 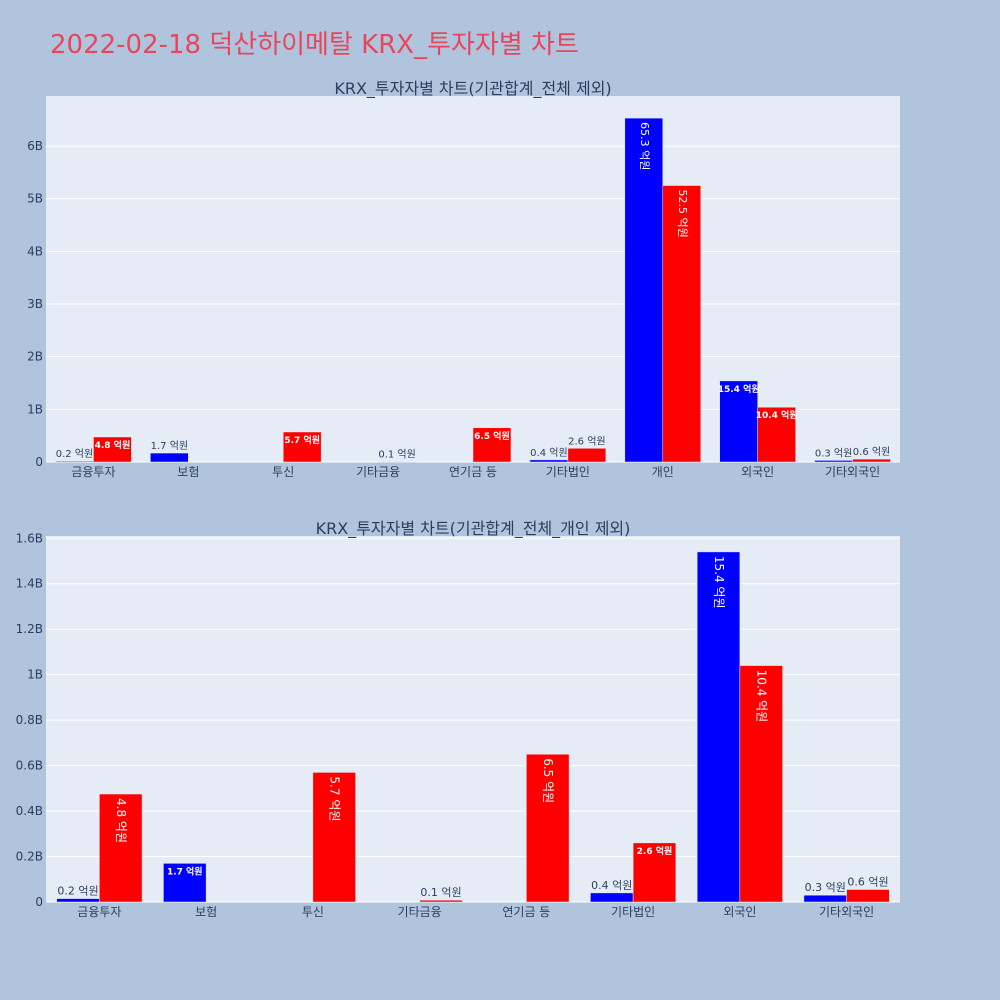 I want to click on y-tick-label: 0.4B, so click(x=29, y=811).